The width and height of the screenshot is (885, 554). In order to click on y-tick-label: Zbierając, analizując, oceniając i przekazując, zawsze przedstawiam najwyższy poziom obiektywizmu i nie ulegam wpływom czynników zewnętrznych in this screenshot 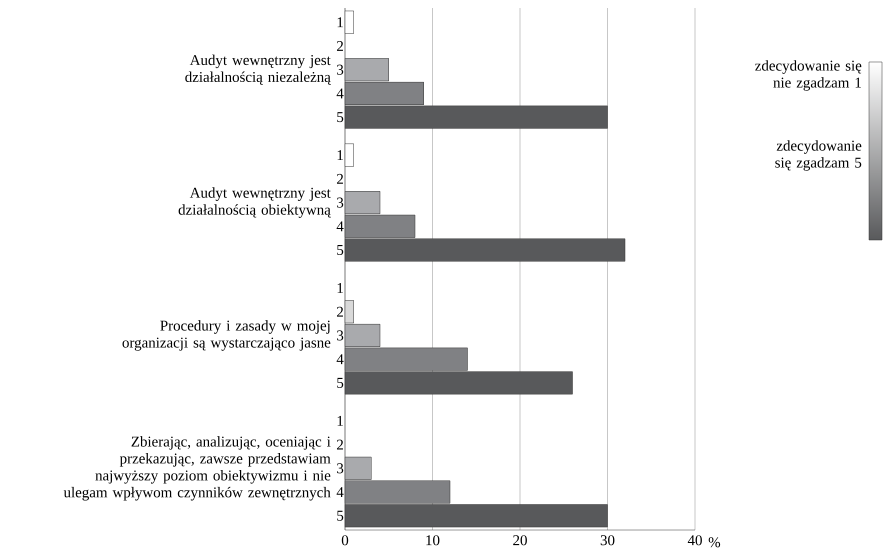, I will do `click(197, 468)`.